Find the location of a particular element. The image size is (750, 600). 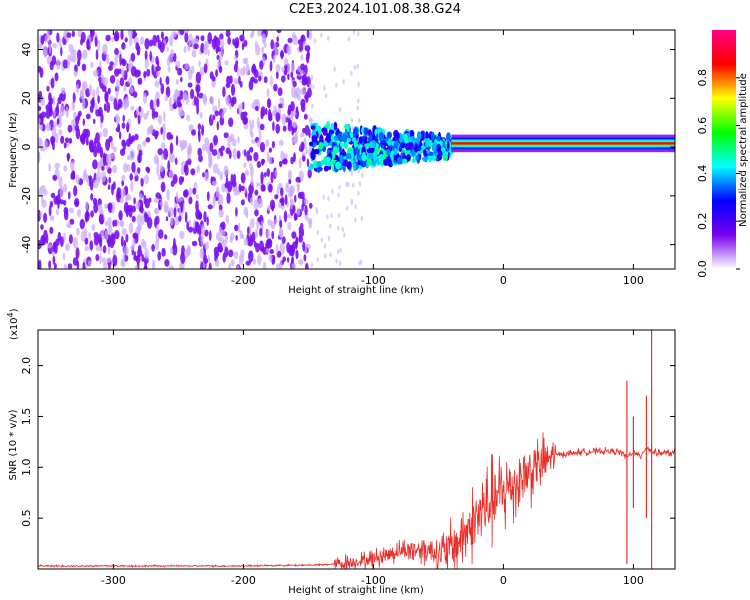

snr-multiplier-exp: 4 is located at coordinates (10, 314).